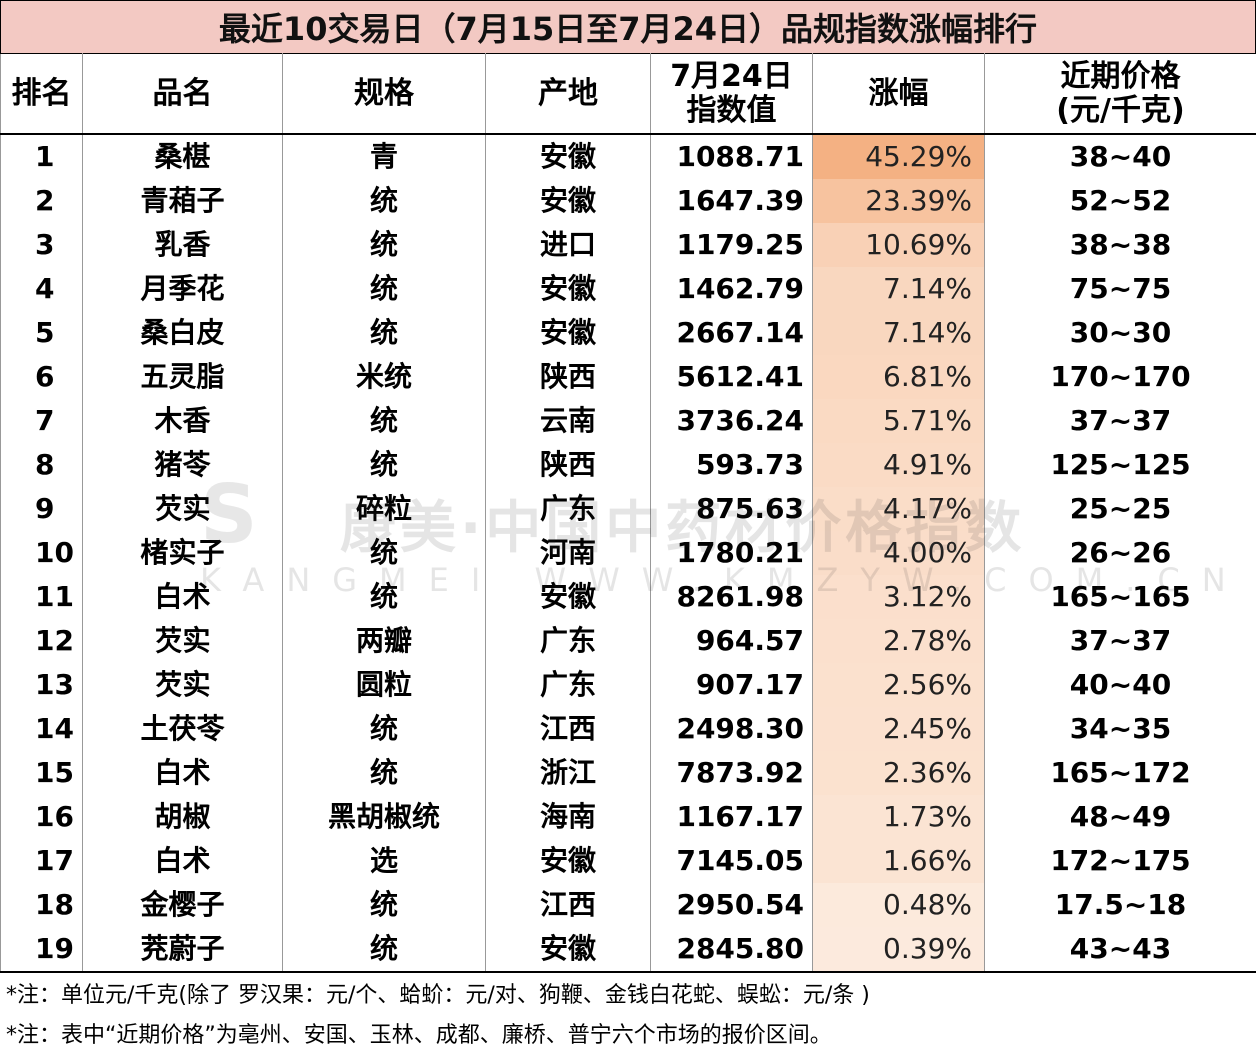 Image resolution: width=1256 pixels, height=1060 pixels. I want to click on cell-name: 月季花, so click(182, 289).